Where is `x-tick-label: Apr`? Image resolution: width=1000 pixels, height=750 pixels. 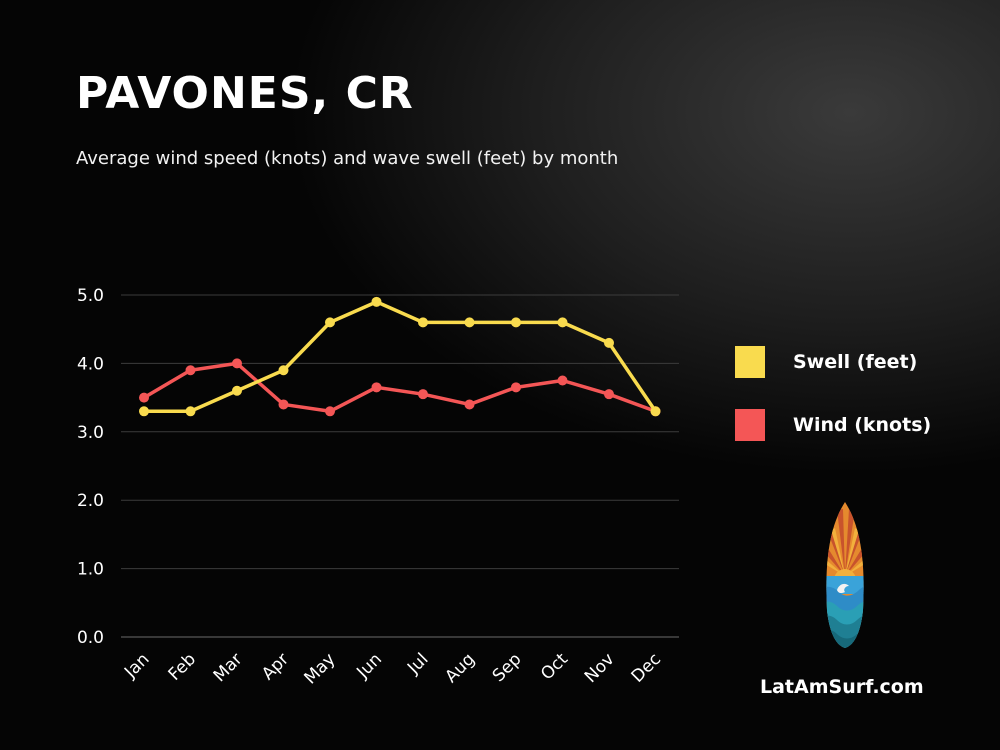 x-tick-label: Apr is located at coordinates (275, 666).